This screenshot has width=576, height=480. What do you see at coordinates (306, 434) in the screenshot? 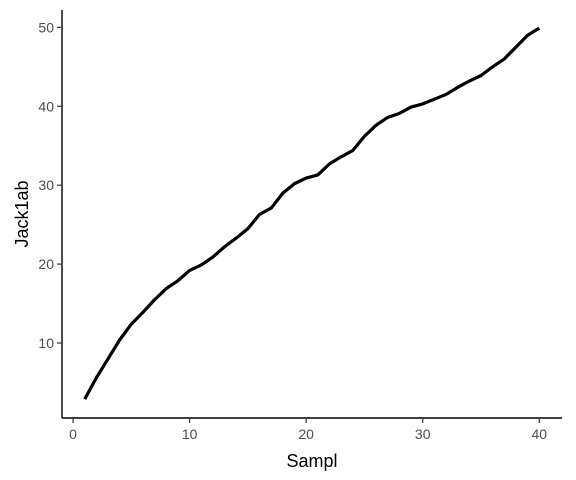
I see `x-tick-label: 20` at bounding box center [306, 434].